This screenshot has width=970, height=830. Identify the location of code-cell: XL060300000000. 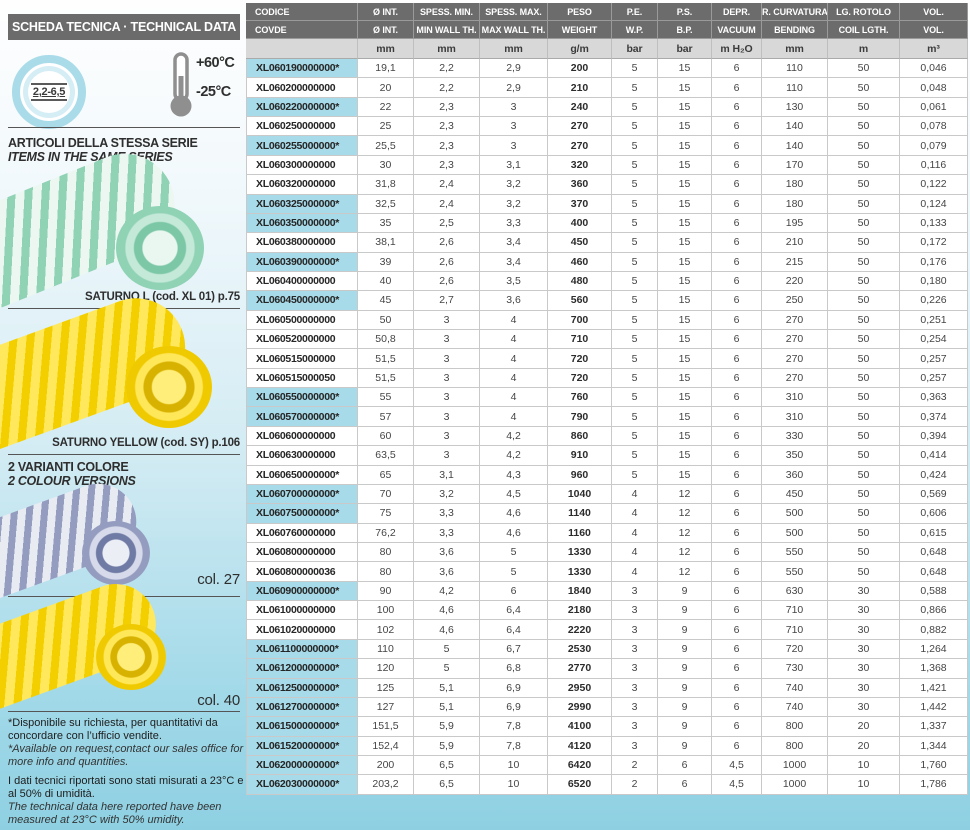
(302, 165).